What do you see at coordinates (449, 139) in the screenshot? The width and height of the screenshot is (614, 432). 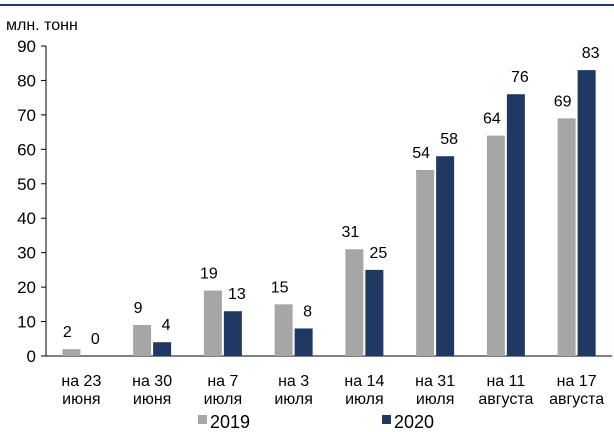 I see `data-label-2020: 58` at bounding box center [449, 139].